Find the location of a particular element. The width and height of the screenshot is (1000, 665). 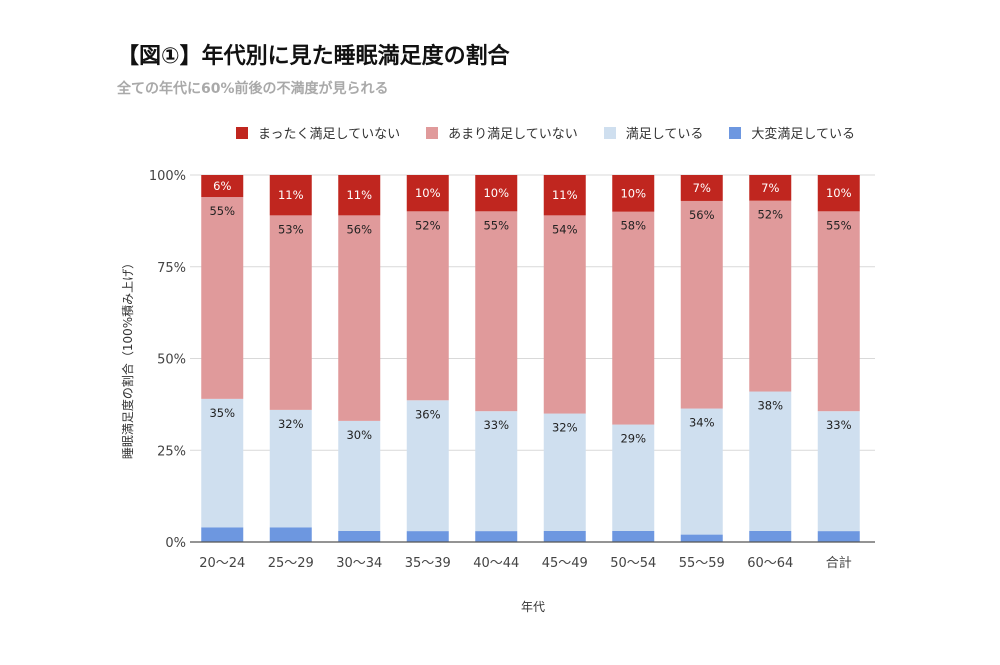

legend-item: 満足している is located at coordinates (653, 132).